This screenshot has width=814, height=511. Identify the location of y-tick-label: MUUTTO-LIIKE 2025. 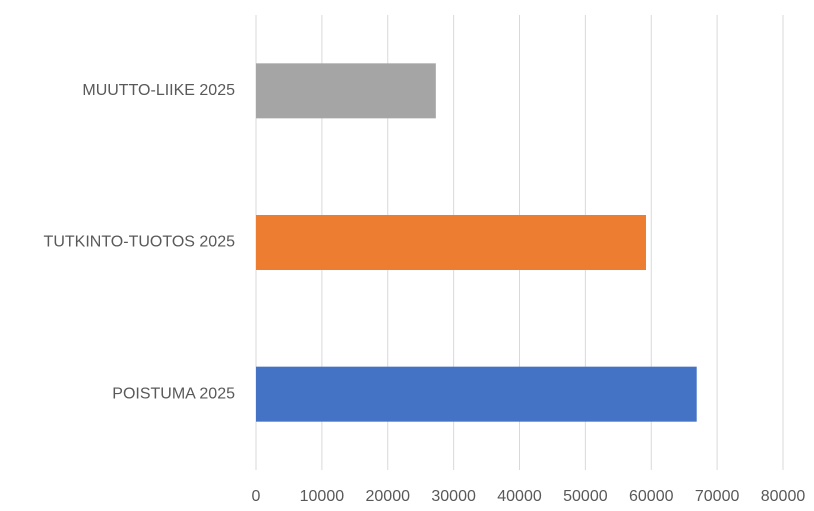
(158, 90).